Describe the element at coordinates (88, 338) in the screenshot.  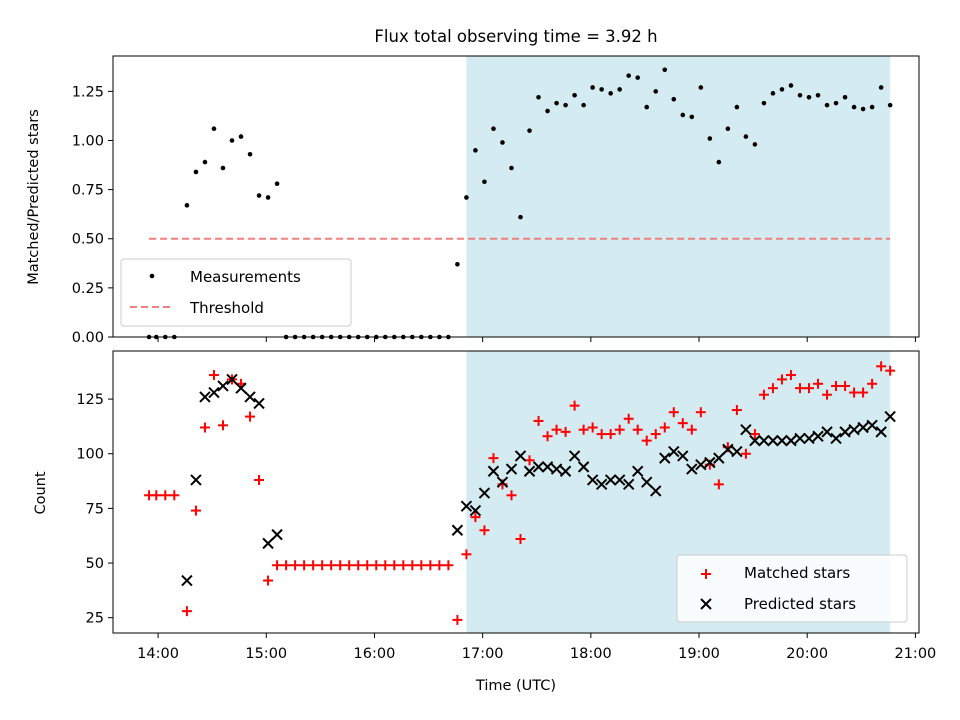
I see `top-y-tick-label: 0.00` at that location.